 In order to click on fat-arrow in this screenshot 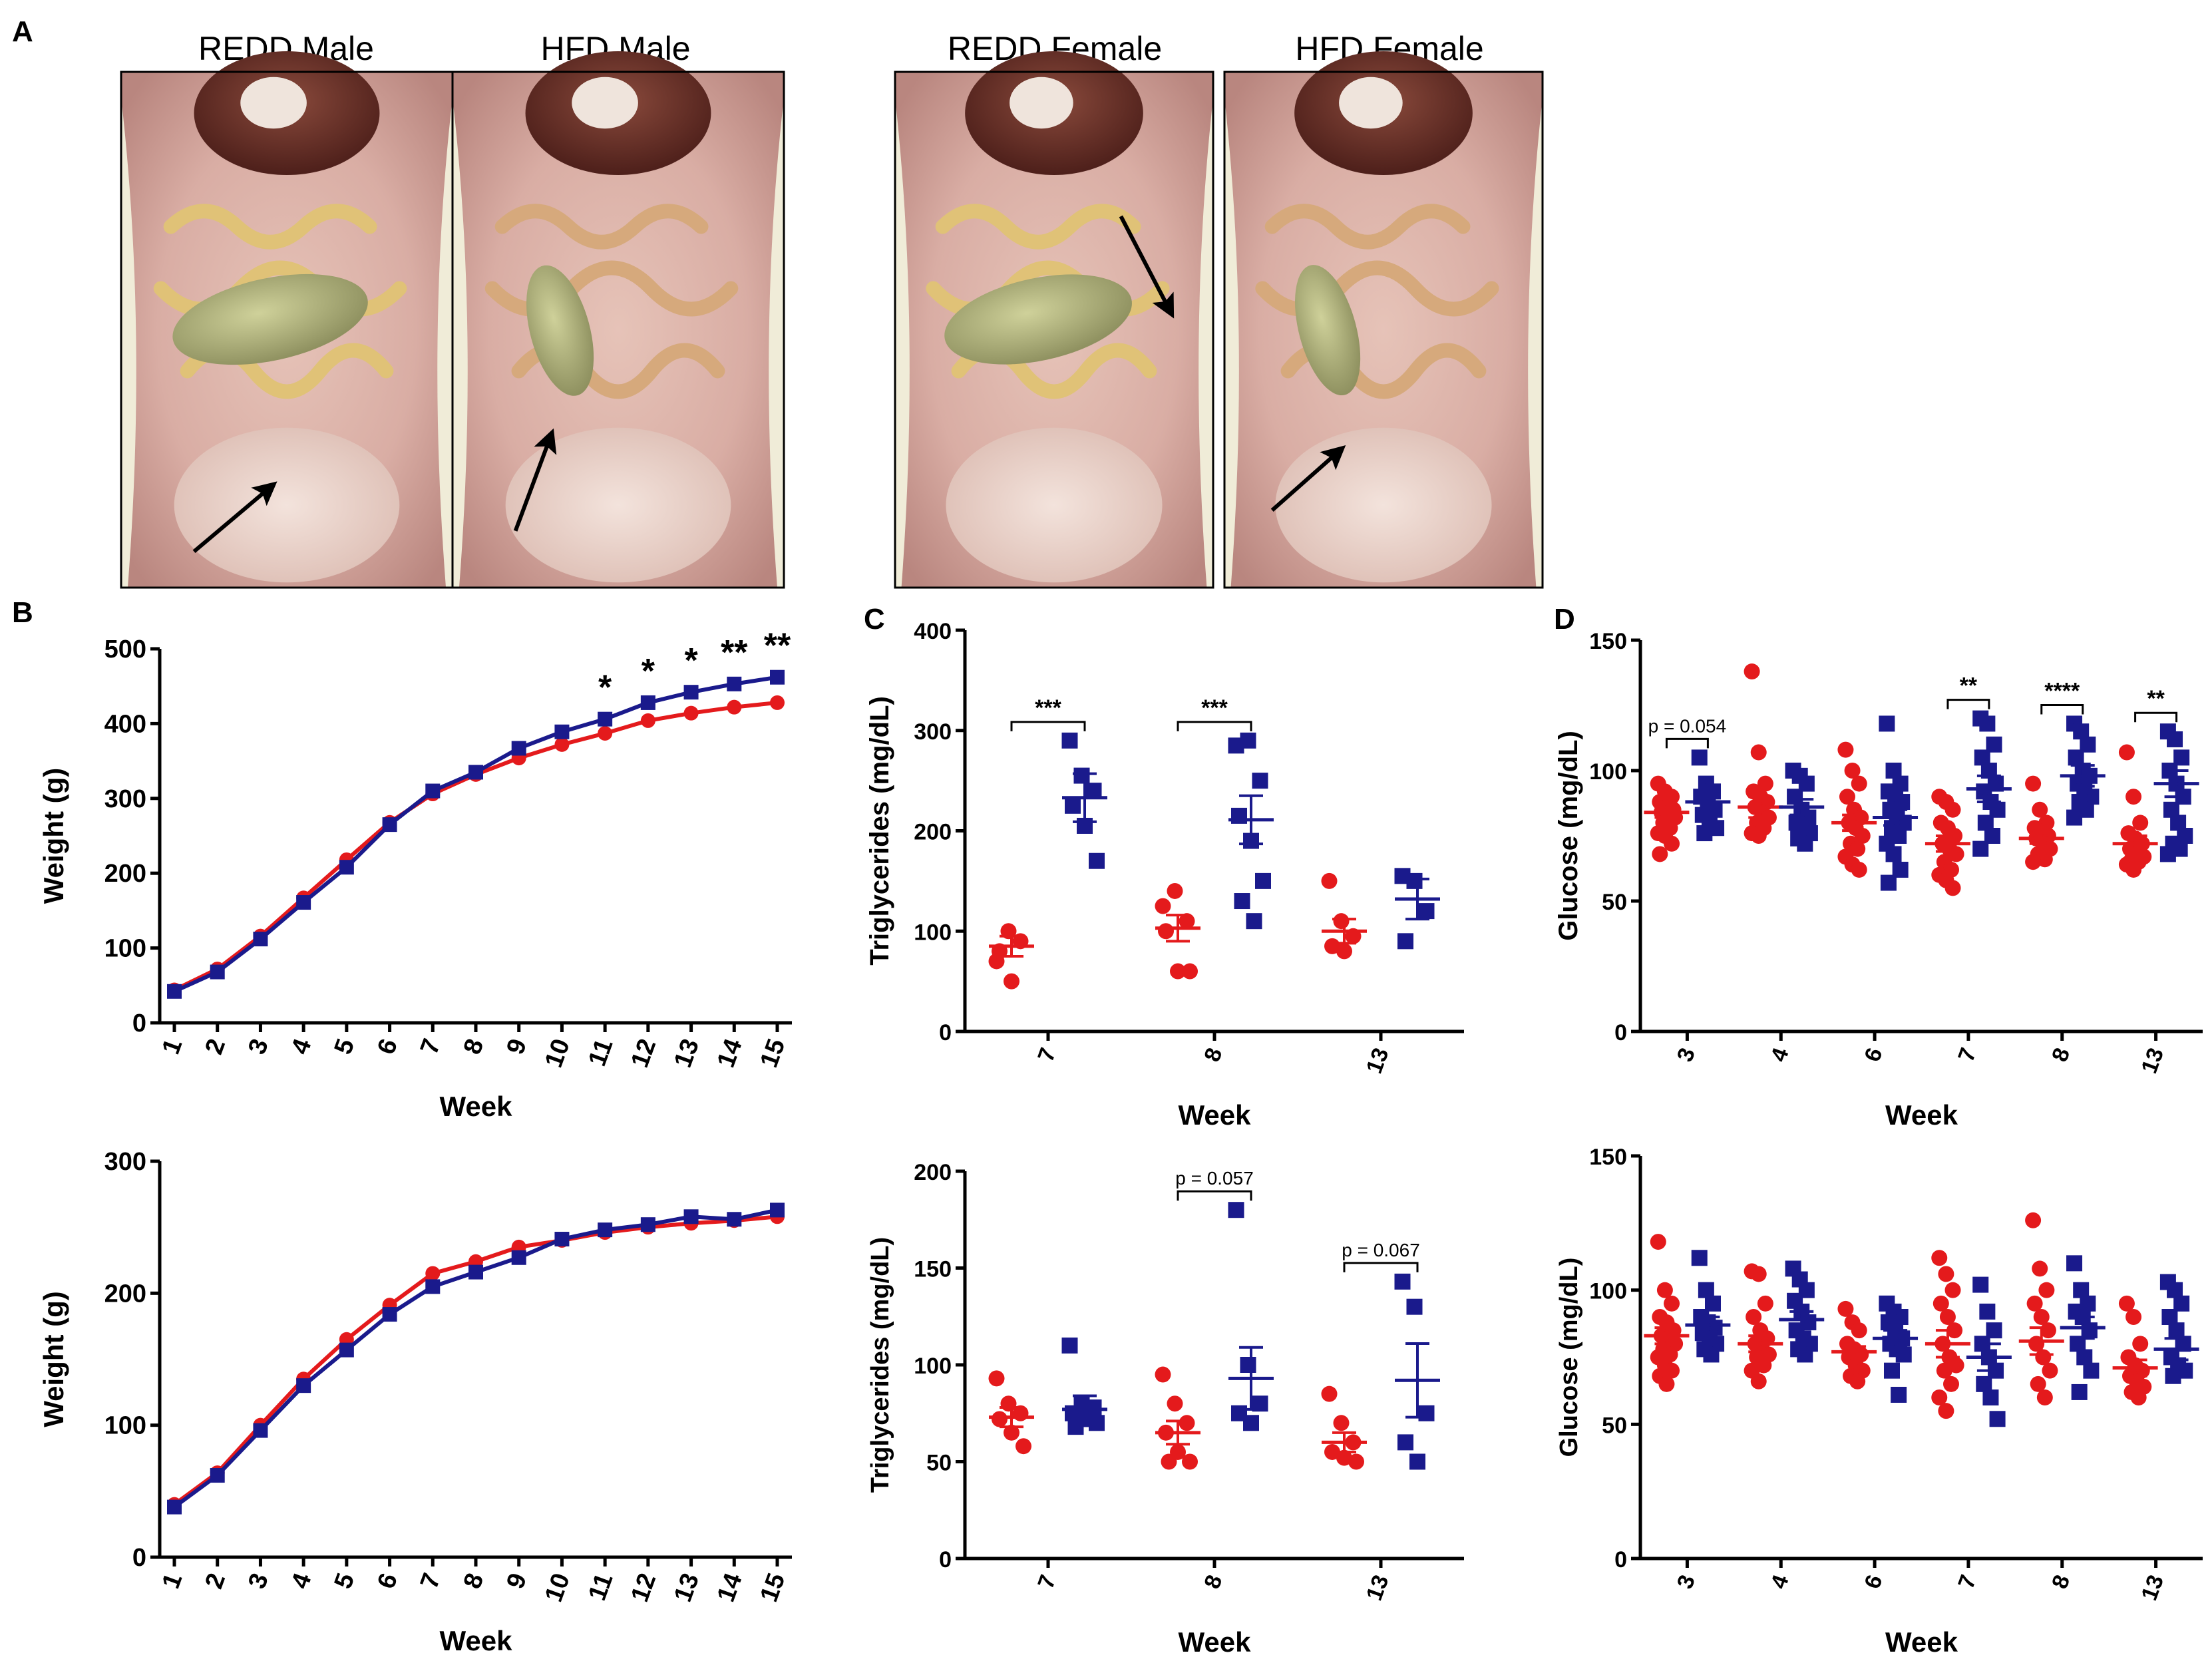, I will do `click(535, 480)`.